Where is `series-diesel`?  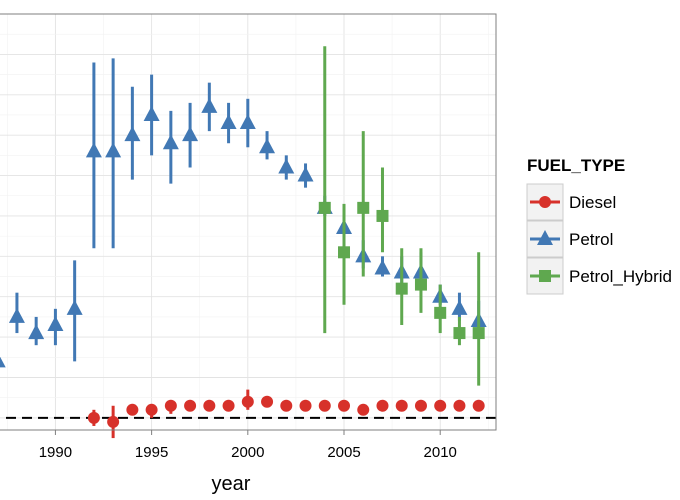
series-diesel is located at coordinates (286, 414).